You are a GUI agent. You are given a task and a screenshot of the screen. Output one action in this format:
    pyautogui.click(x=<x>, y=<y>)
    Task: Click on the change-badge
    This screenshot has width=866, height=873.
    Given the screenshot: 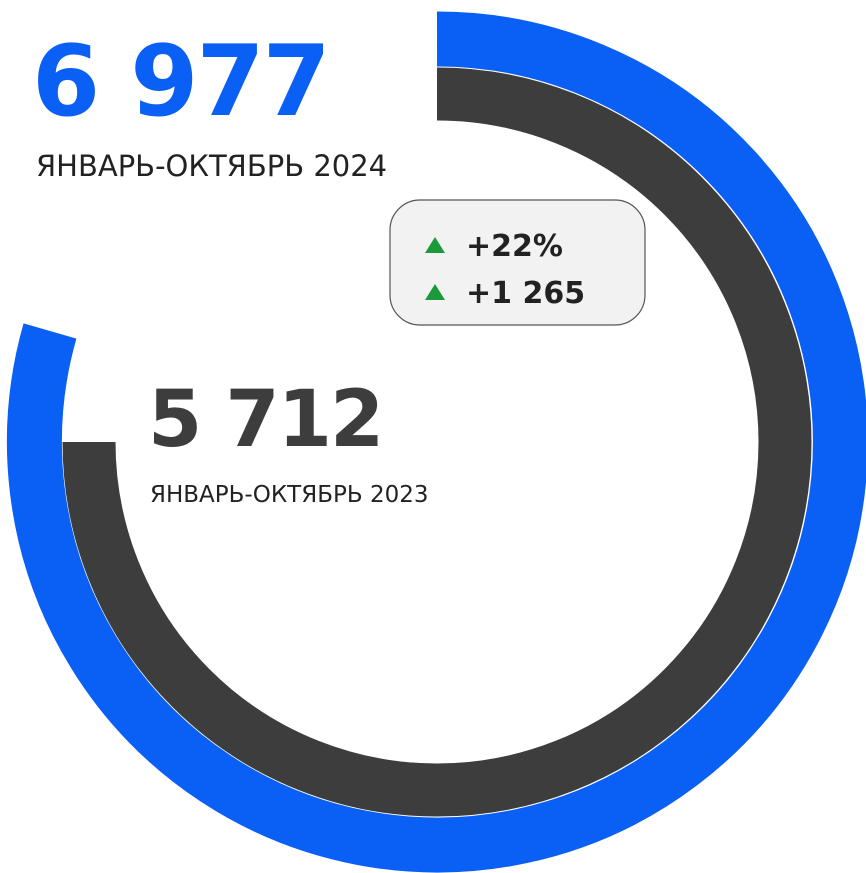 What is the action you would take?
    pyautogui.click(x=517, y=262)
    